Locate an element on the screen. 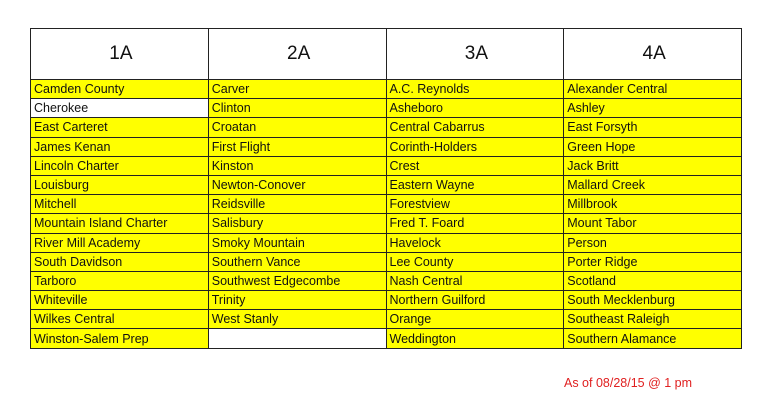 The image size is (768, 412). school-cell: Fred T. Foard is located at coordinates (475, 223).